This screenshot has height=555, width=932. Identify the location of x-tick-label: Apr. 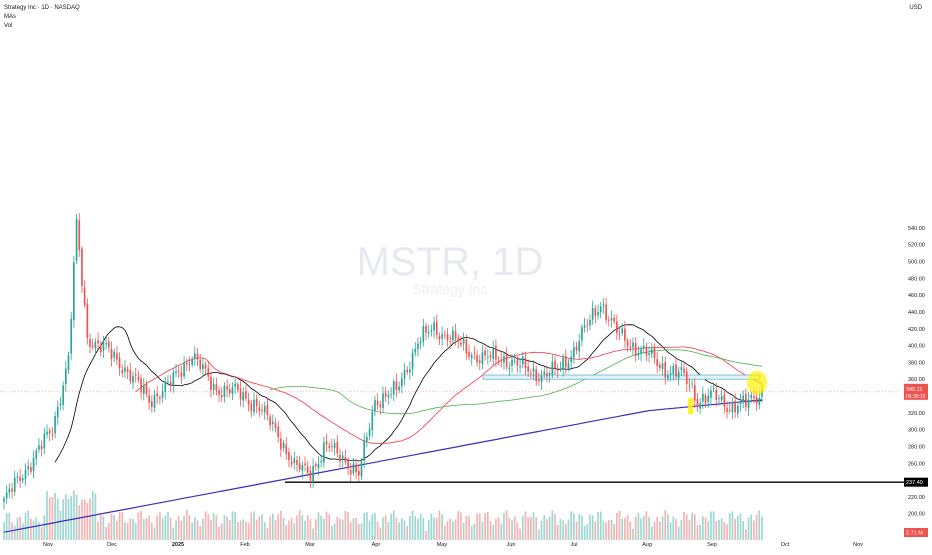
(376, 545).